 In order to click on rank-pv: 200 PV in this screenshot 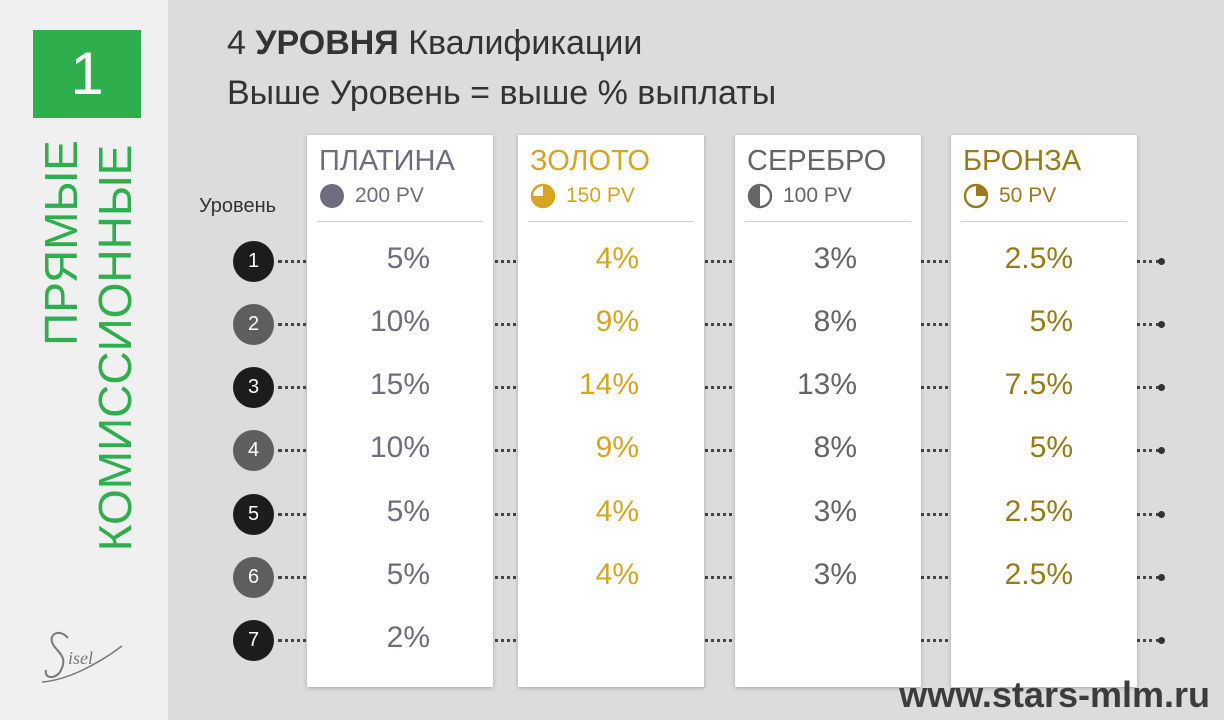, I will do `click(371, 196)`.